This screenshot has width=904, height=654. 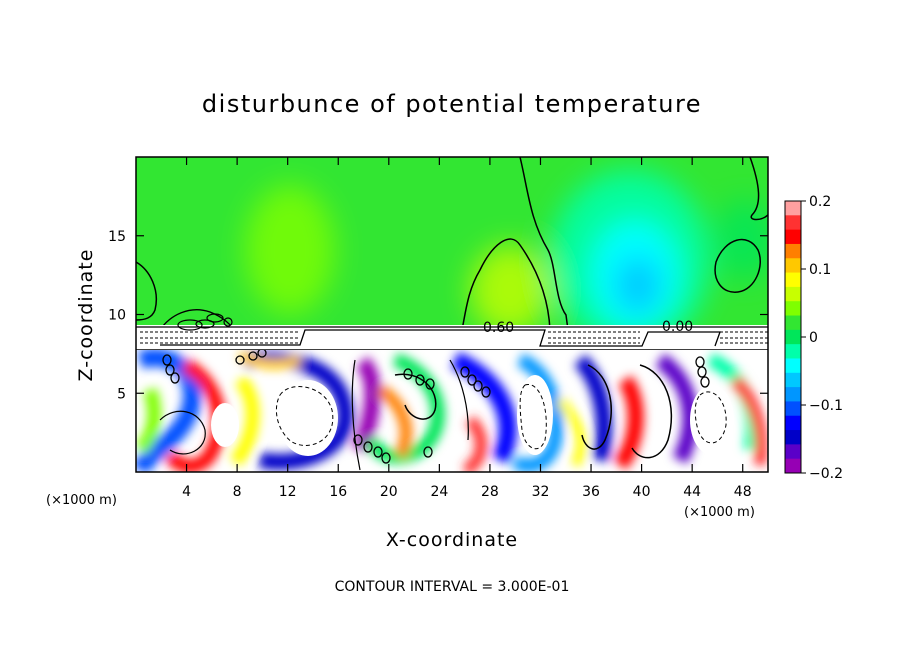 I want to click on lower-field, so click(x=452, y=411).